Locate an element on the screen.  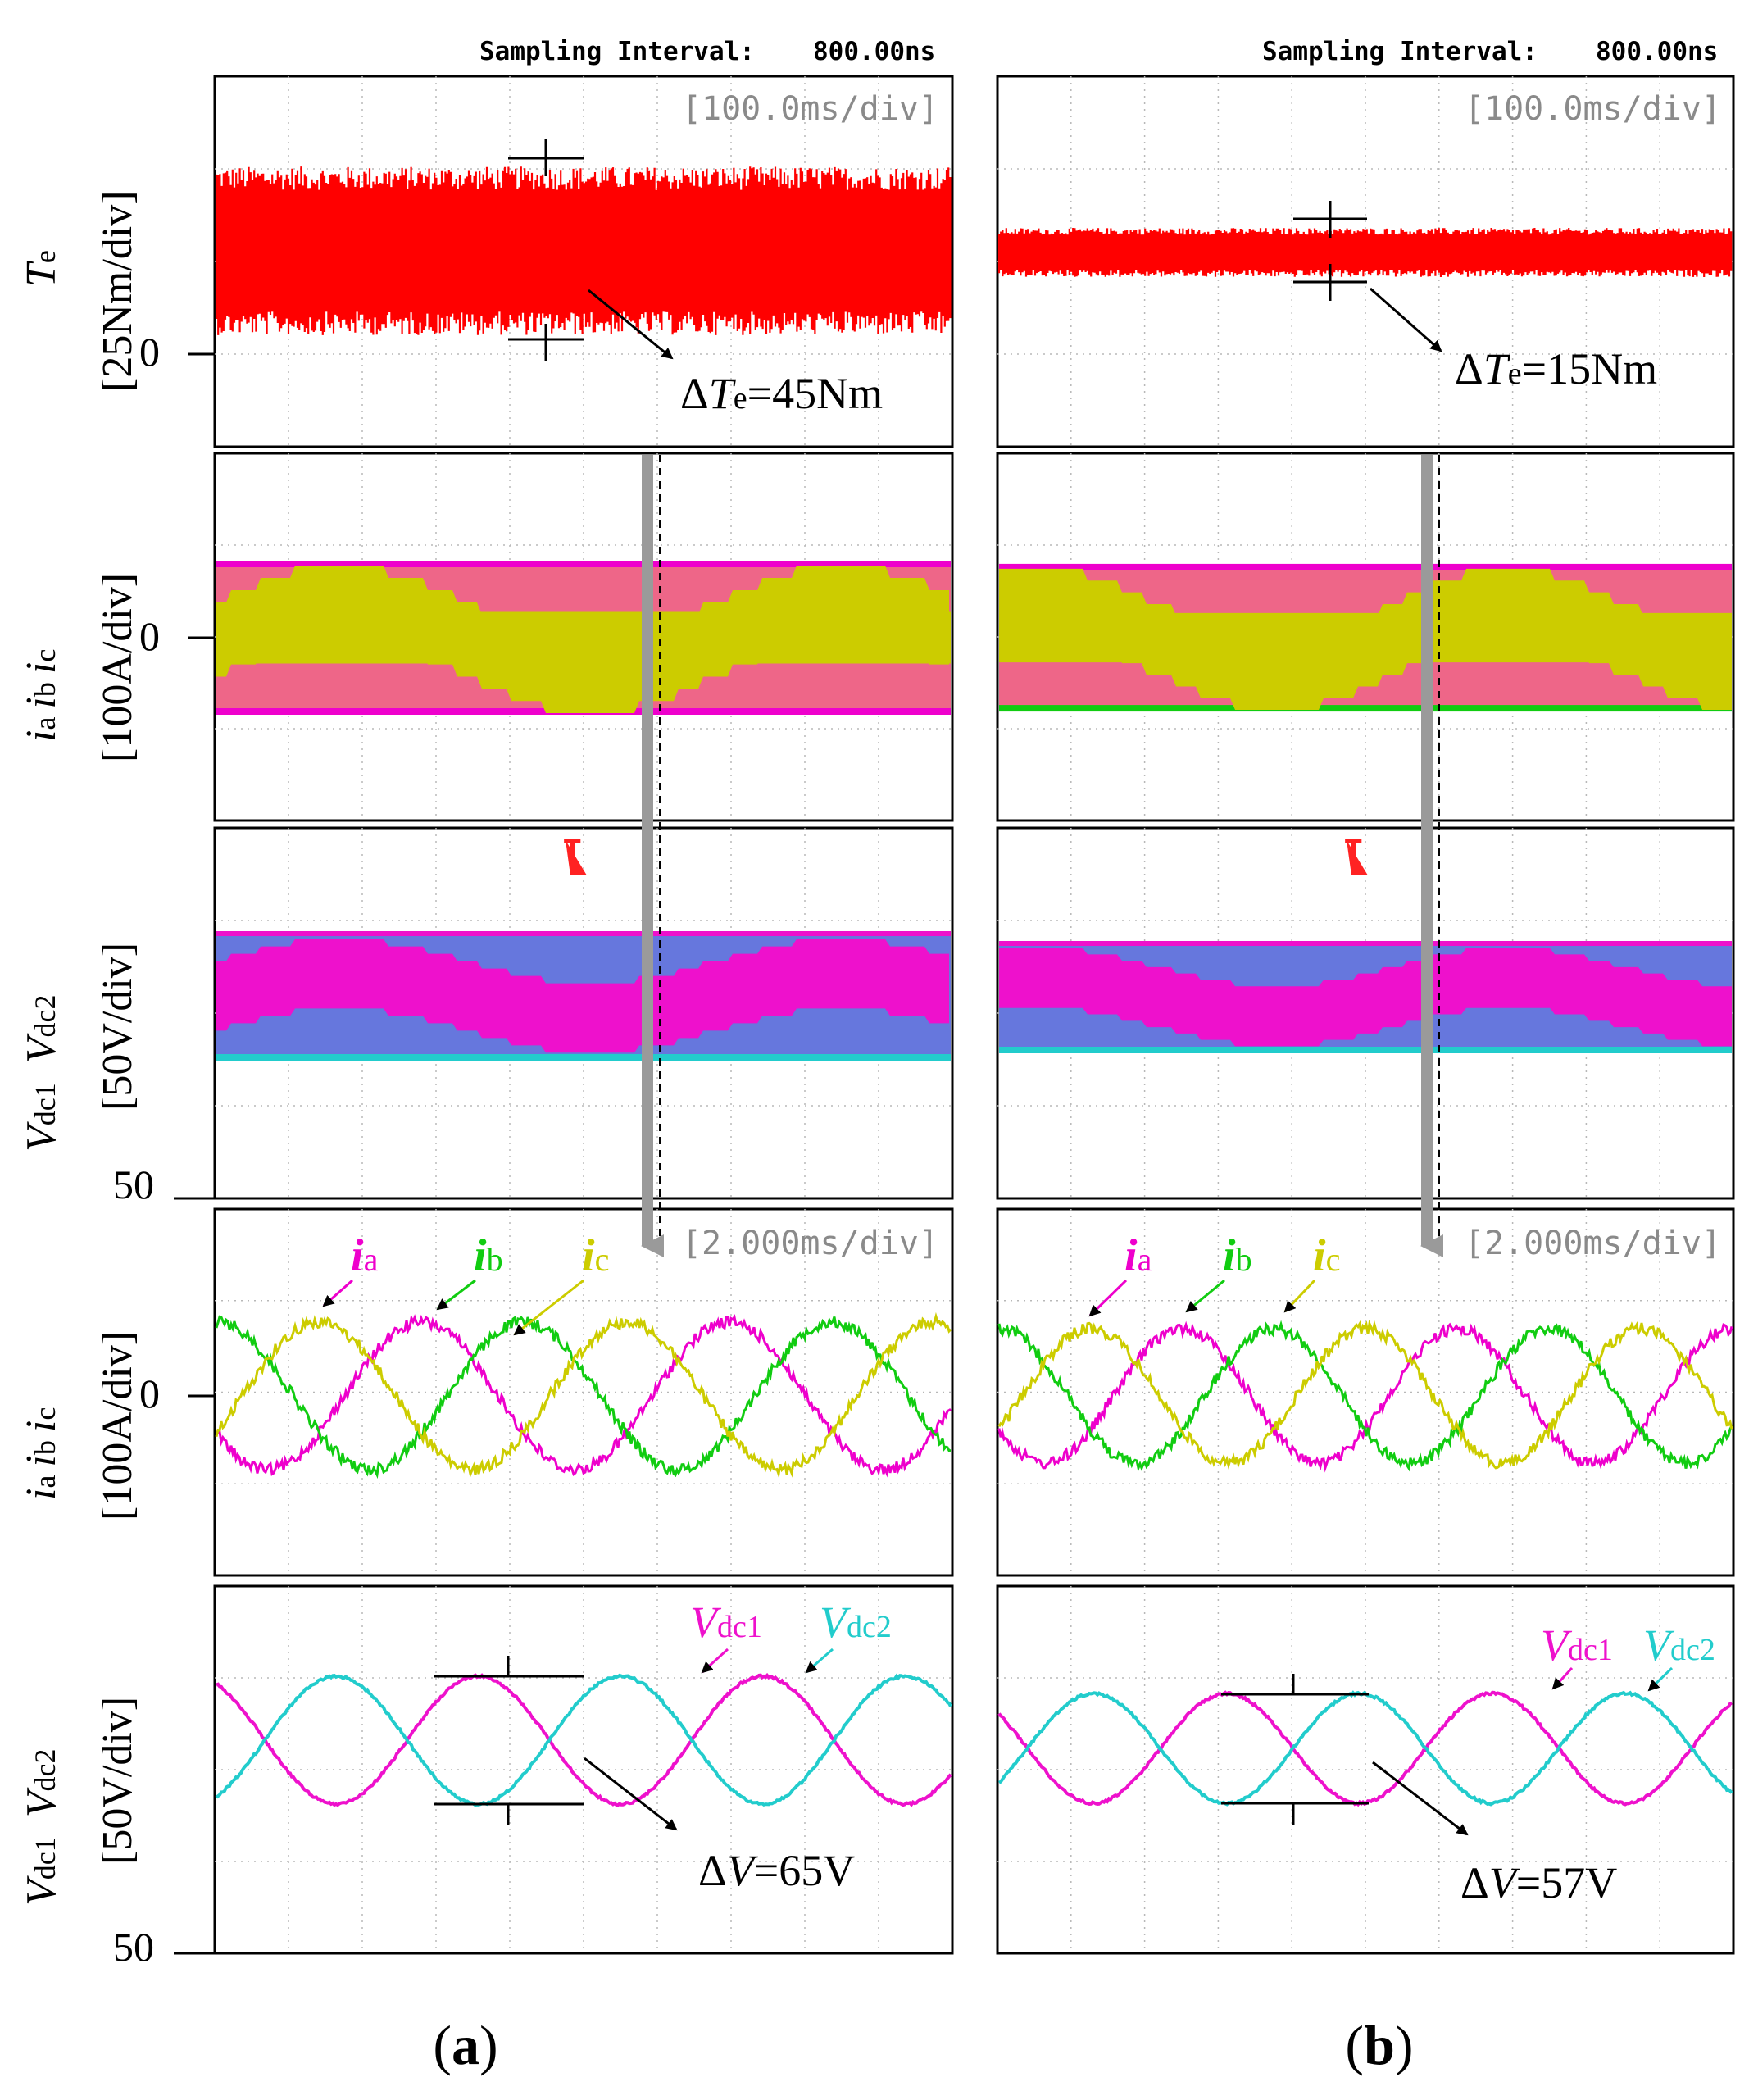
caption-a: (a) is located at coordinates (465, 2045).